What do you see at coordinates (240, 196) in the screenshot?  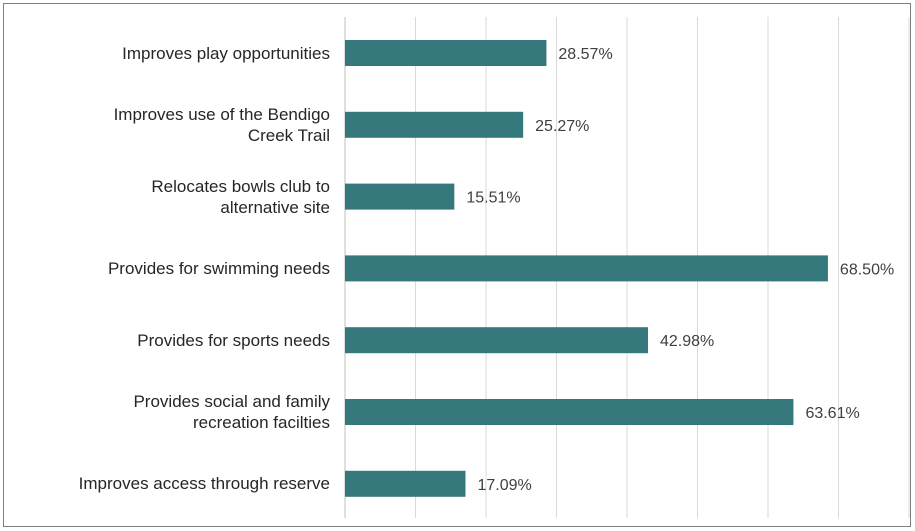 I see `category-label: Relocates bowls club to alternative site` at bounding box center [240, 196].